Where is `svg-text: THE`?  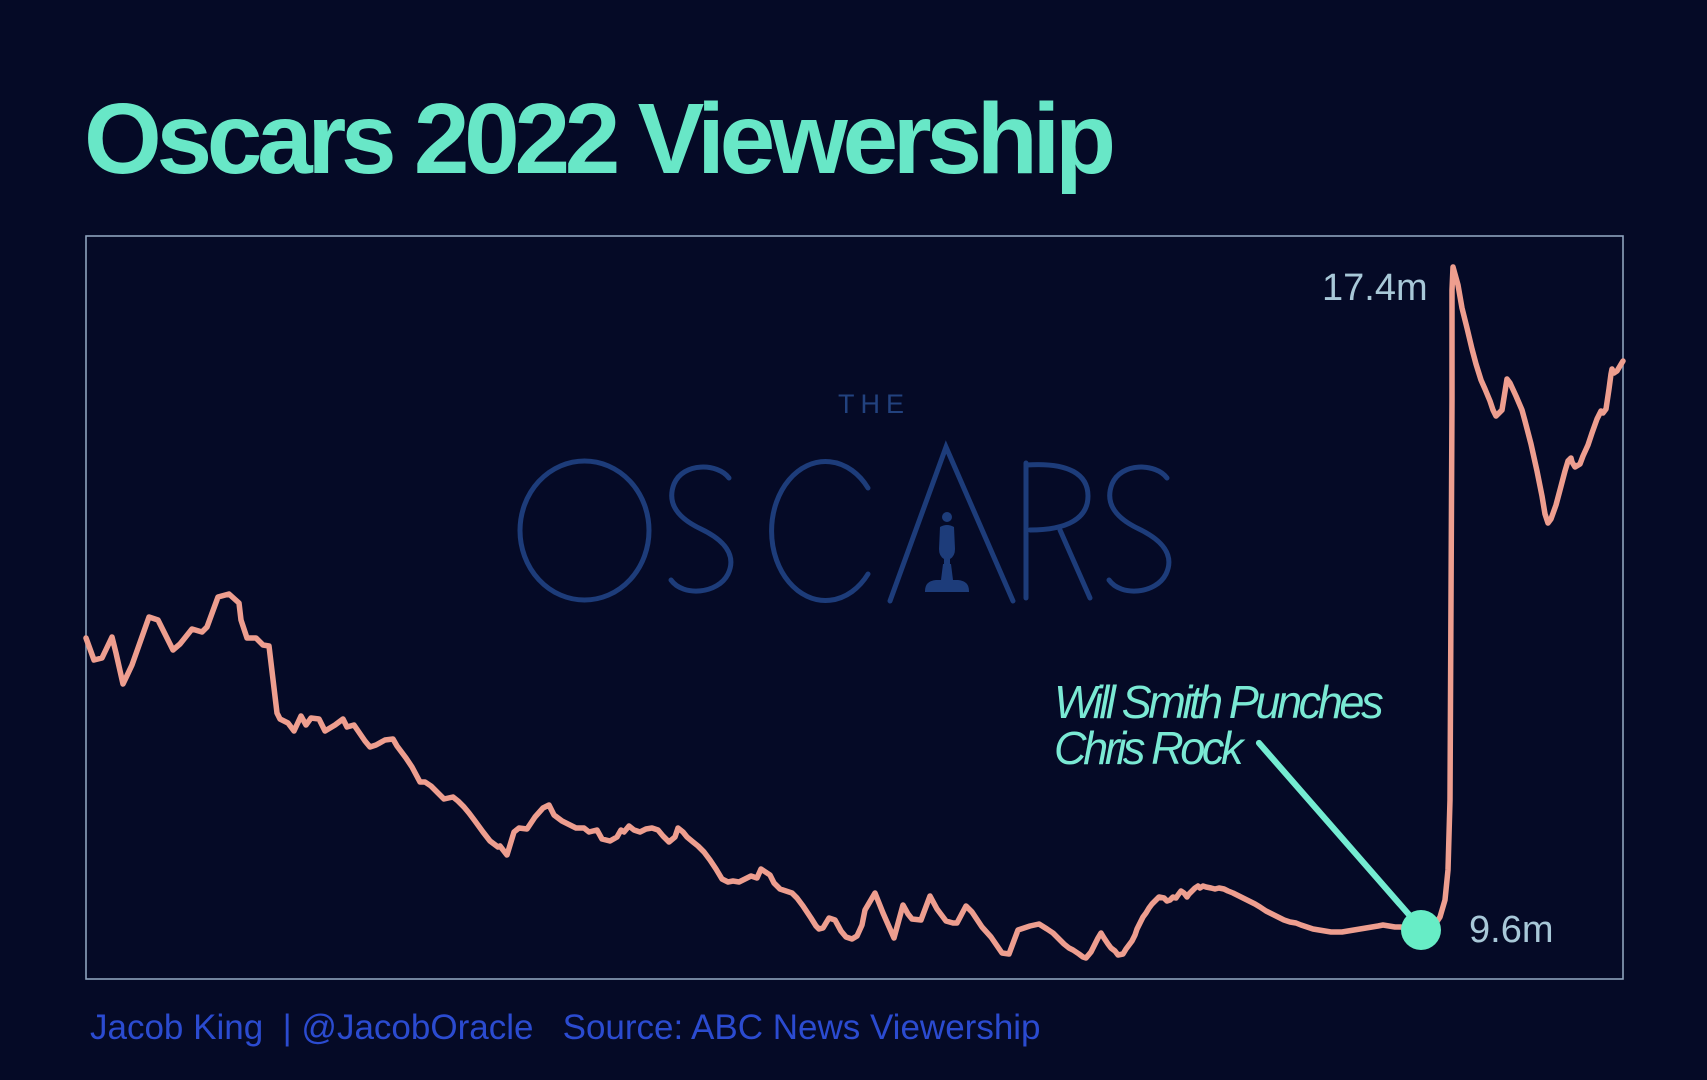
svg-text: THE is located at coordinates (874, 404).